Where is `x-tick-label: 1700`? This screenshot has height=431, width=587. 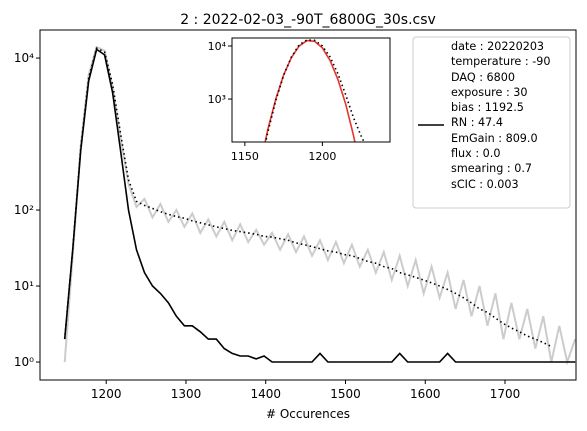 x-tick-label: 1700 is located at coordinates (505, 394).